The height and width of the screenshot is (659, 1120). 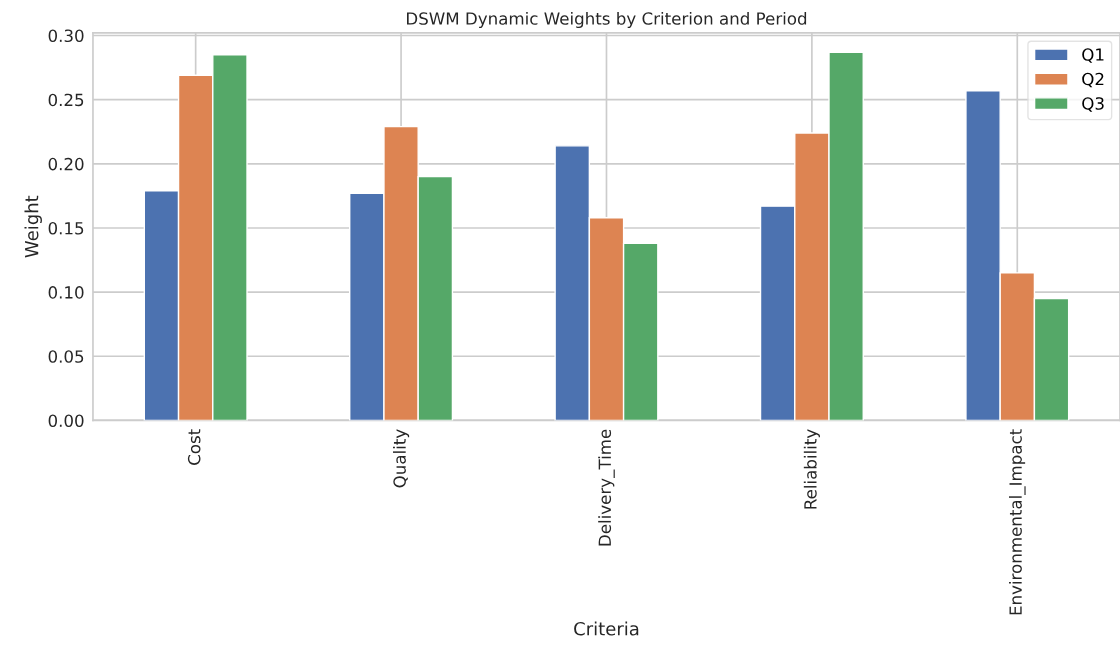 I want to click on y-tick-label: 0.25, so click(x=66, y=100).